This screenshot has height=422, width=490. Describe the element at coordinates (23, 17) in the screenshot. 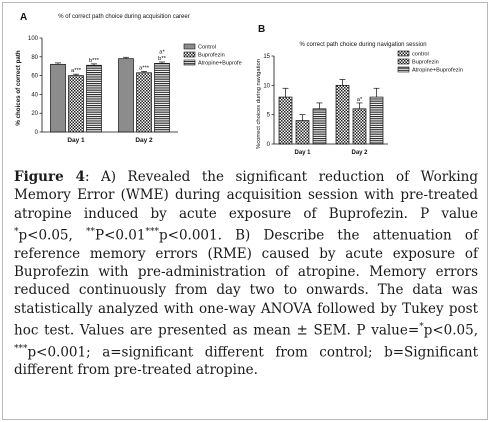

I see `panel-label: A` at that location.